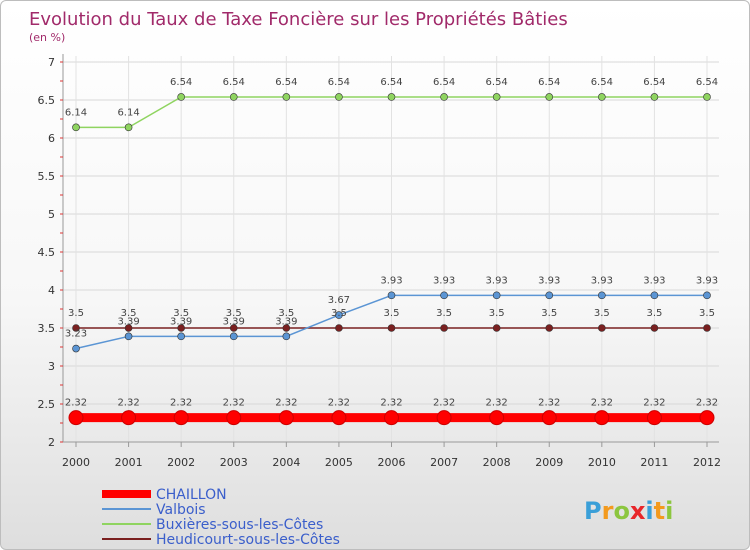  Describe the element at coordinates (549, 462) in the screenshot. I see `x-tick-label: 2009` at that location.